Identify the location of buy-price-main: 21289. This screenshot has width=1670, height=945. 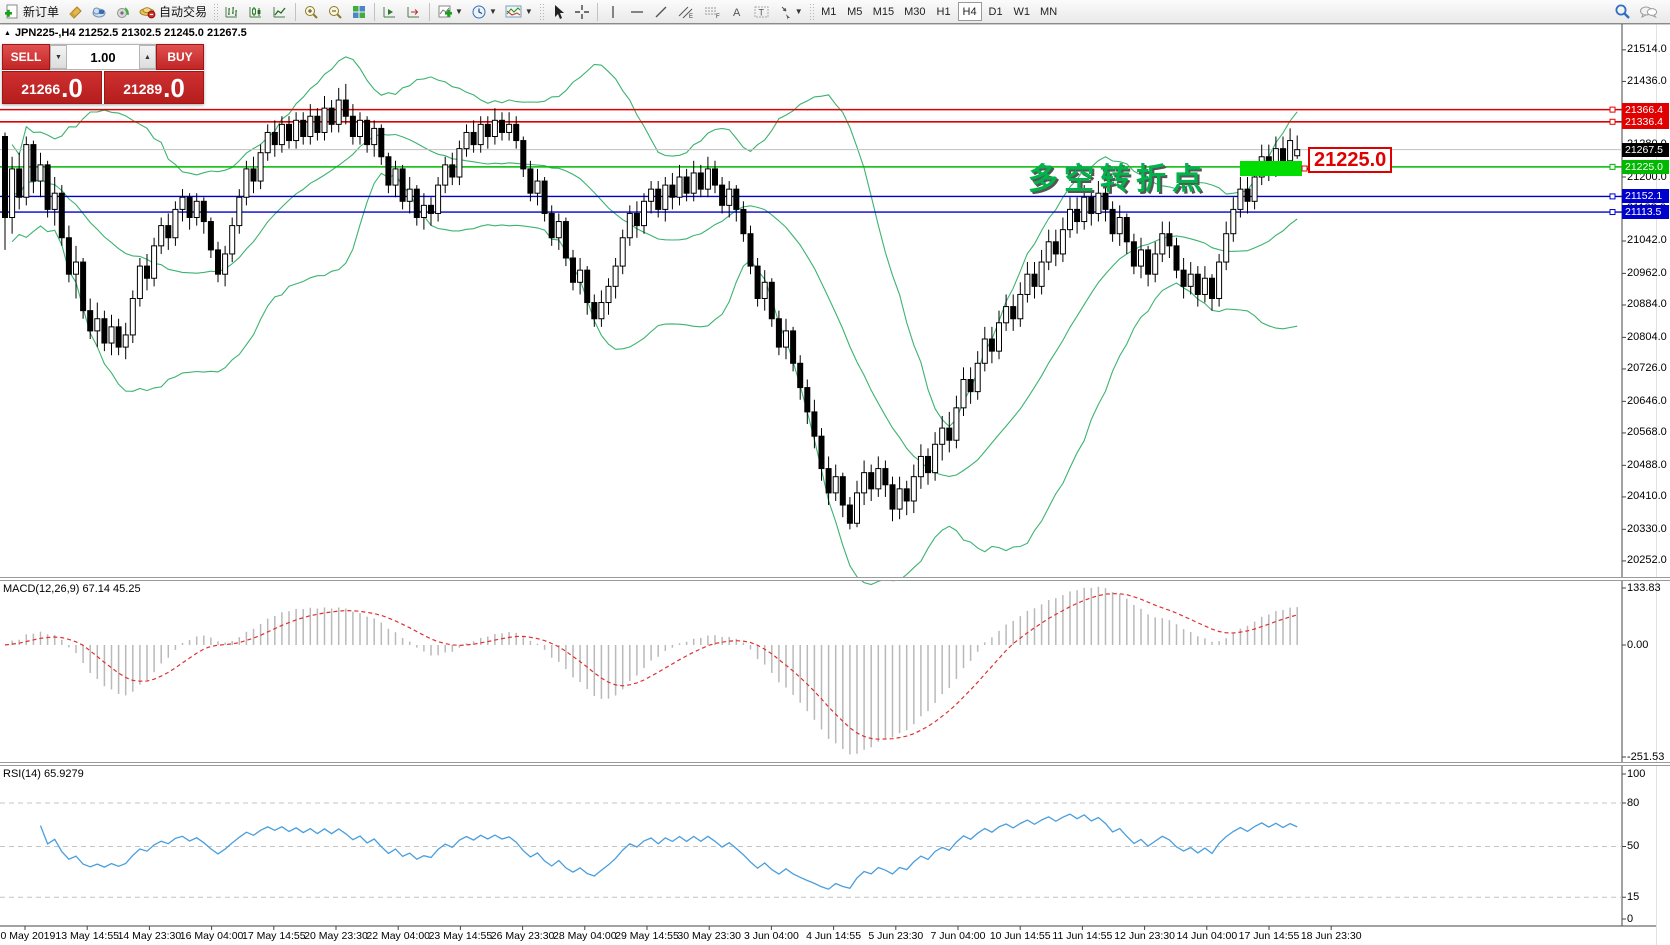
(143, 89).